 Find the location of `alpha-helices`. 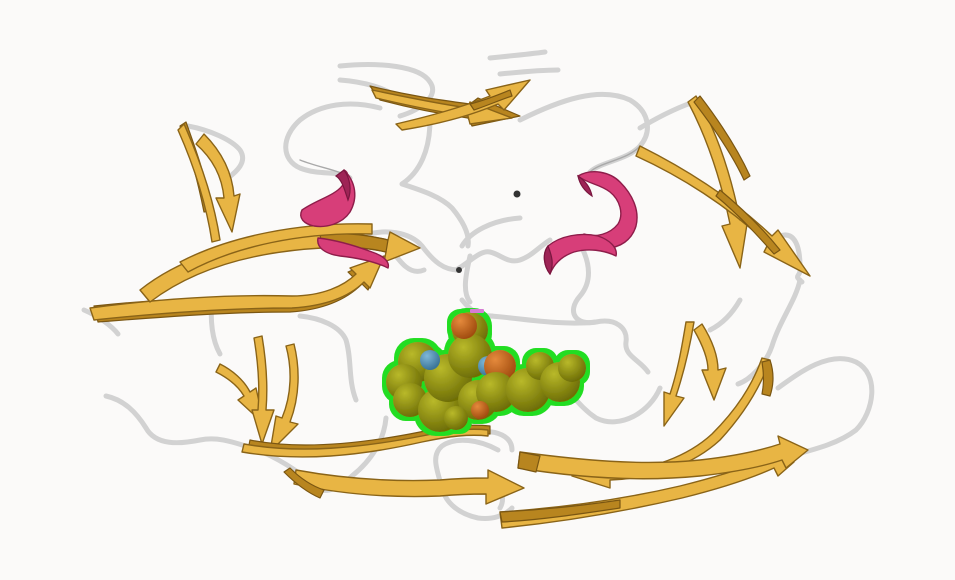

alpha-helices is located at coordinates (469, 222).